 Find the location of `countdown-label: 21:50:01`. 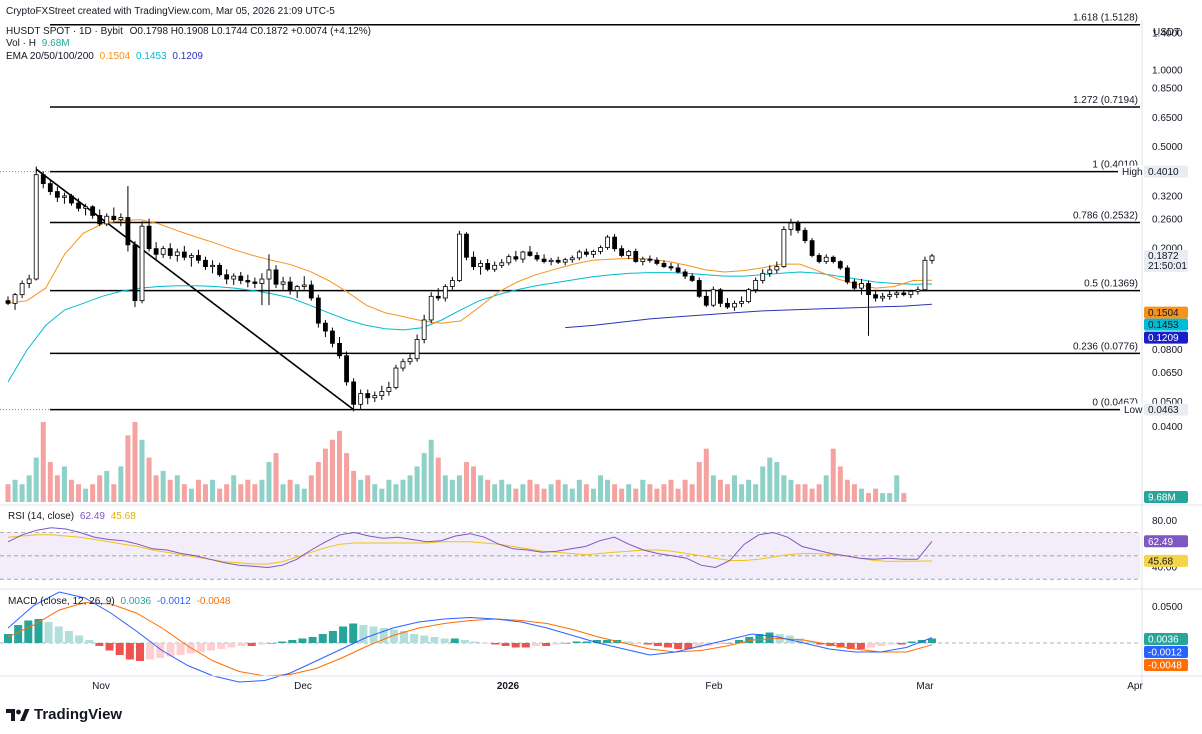

countdown-label: 21:50:01 is located at coordinates (1167, 266).